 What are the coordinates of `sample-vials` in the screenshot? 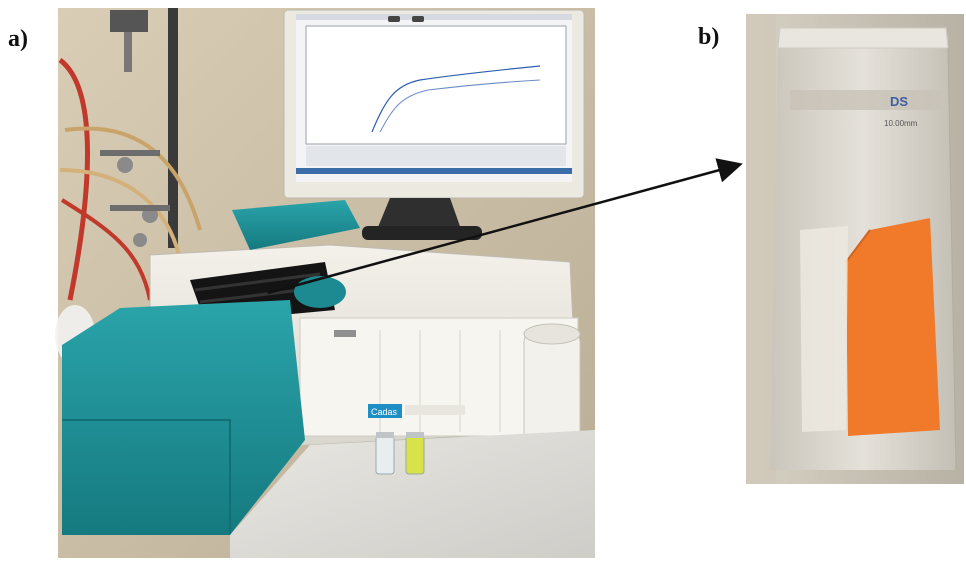 It's located at (400, 453).